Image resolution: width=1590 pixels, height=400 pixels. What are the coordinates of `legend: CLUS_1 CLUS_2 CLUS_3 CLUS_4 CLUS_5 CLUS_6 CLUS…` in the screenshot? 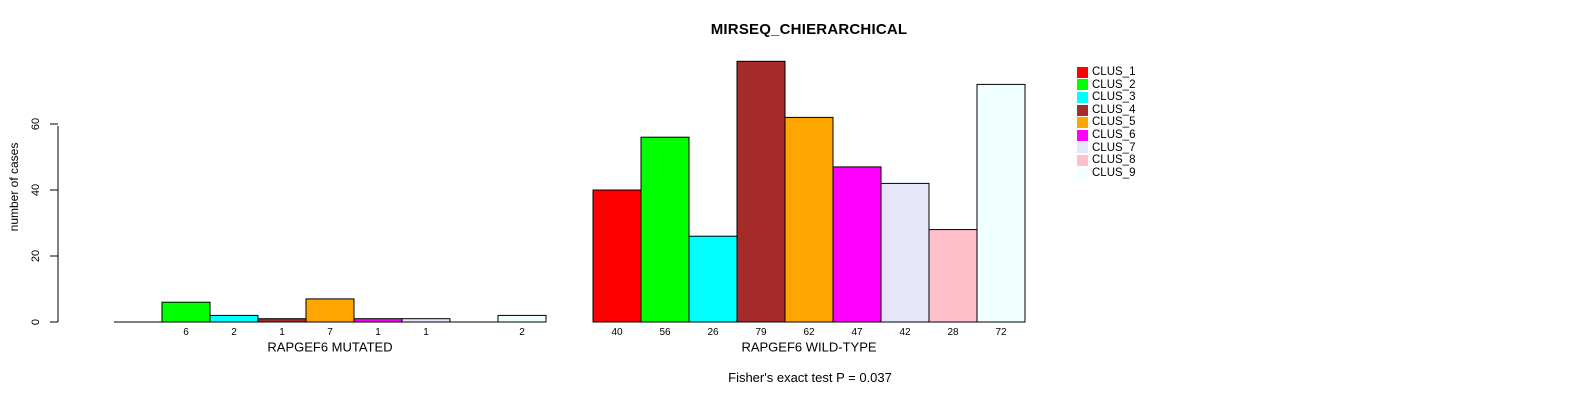 It's located at (1106, 122).